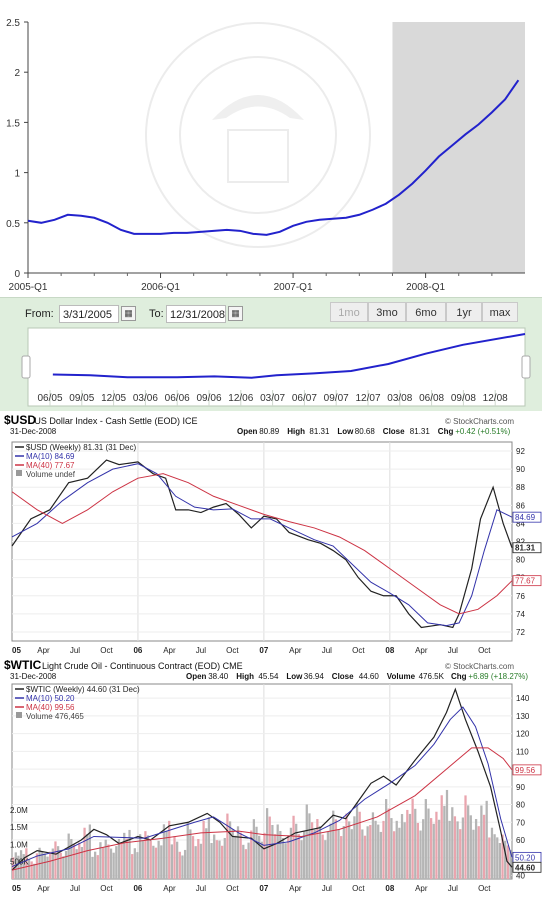 The width and height of the screenshot is (542, 899). I want to click on x-tick-label: 2007-Q1, so click(293, 287).